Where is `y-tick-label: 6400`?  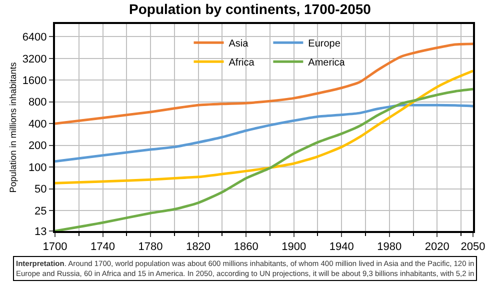 y-tick-label: 6400 is located at coordinates (34, 38).